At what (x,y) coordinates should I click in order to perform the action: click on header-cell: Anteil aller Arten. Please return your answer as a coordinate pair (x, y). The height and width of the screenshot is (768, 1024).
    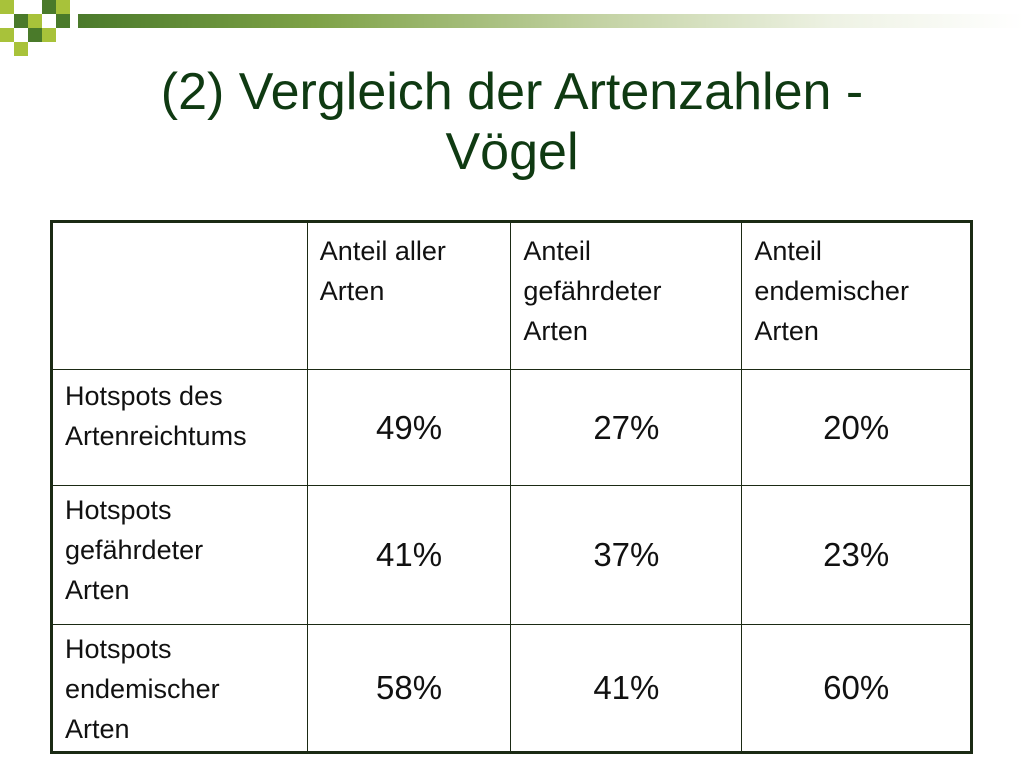
    Looking at the image, I should click on (409, 295).